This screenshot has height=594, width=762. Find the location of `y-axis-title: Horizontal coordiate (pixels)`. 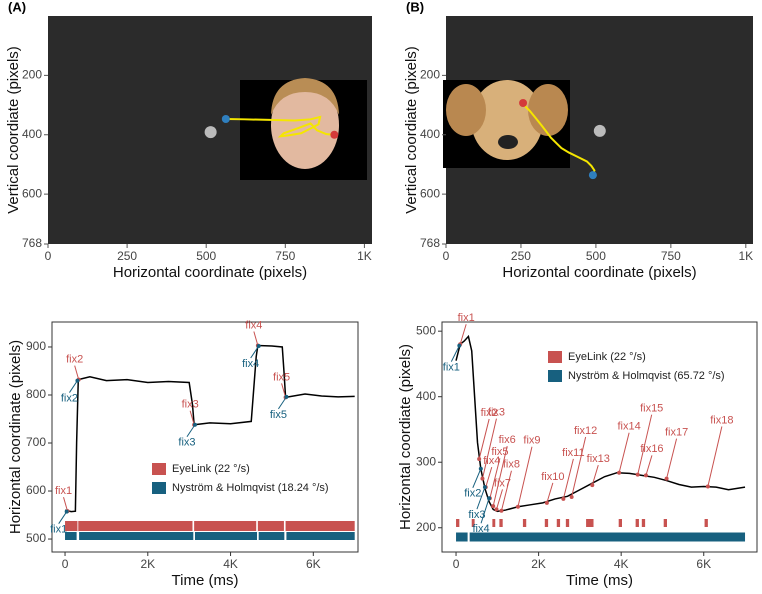

y-axis-title: Horizontal coordiate (pixels) is located at coordinates (405, 437).